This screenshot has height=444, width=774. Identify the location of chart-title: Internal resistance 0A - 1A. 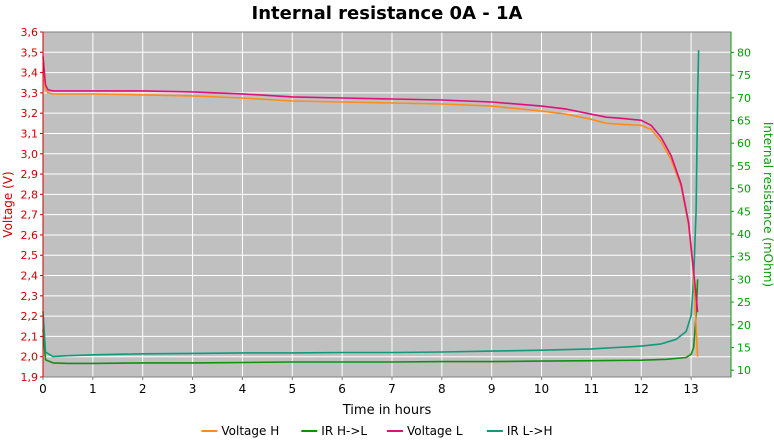
(387, 13).